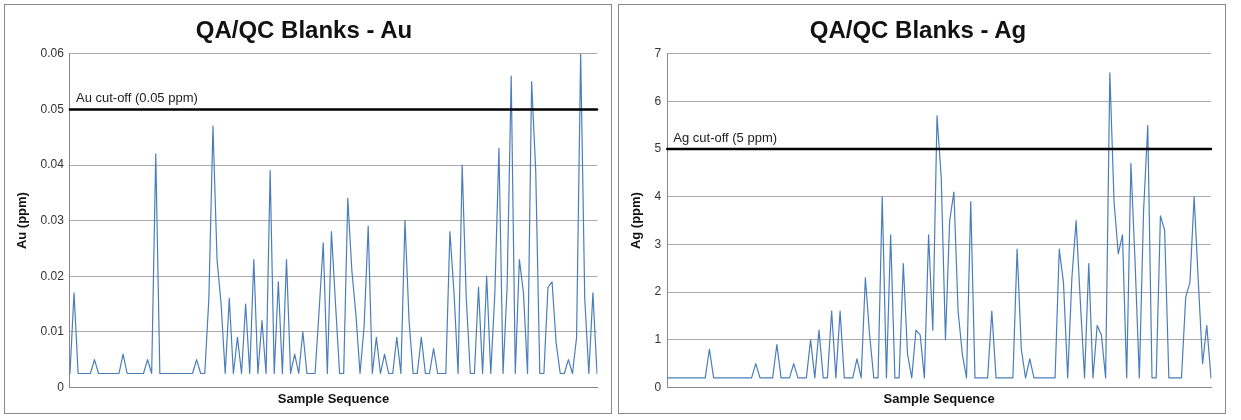 This screenshot has height=420, width=1241. Describe the element at coordinates (636, 221) in the screenshot. I see `y-axis-title: Ag (ppm)` at that location.